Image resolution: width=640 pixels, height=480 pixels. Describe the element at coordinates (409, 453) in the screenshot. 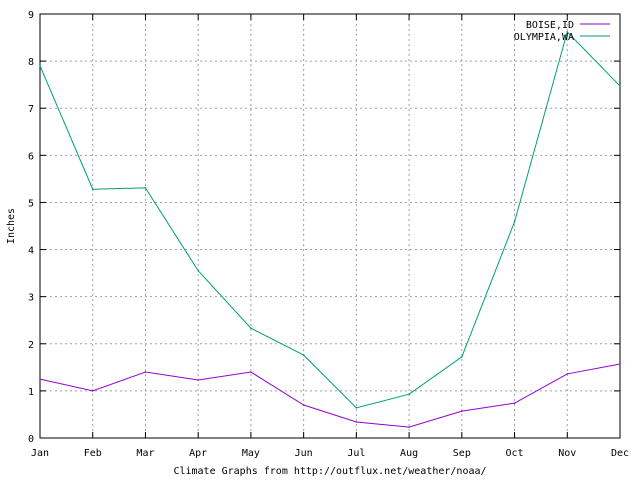

I see `x-tick-label: Aug` at that location.